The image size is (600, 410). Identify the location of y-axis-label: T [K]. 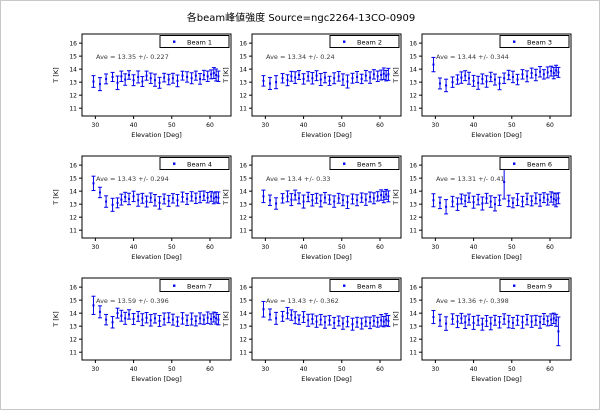
(396, 319).